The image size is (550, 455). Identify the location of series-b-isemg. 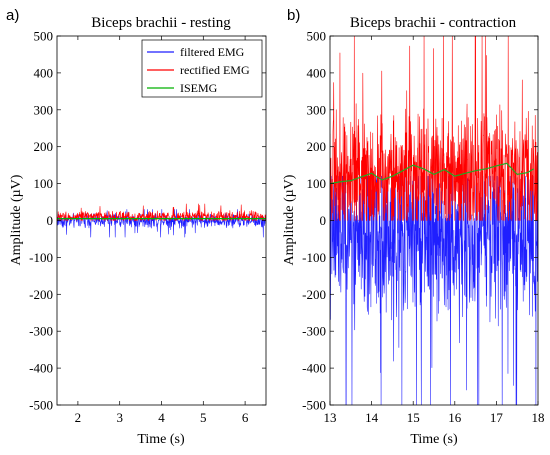
(432, 173).